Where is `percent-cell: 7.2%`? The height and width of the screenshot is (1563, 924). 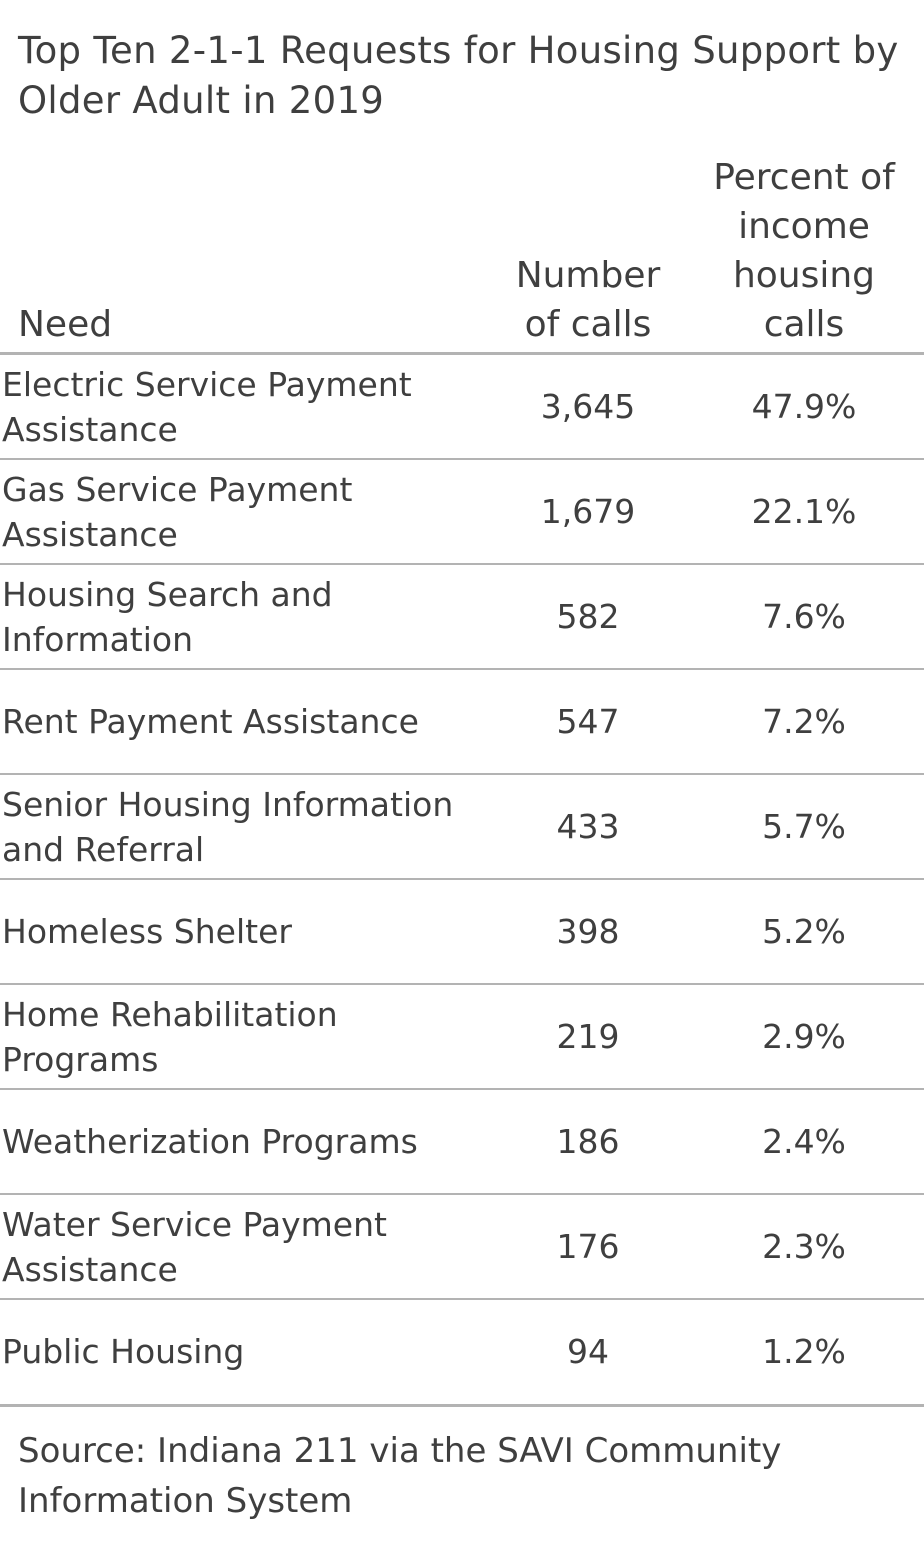
percent-cell: 7.2% is located at coordinates (804, 721).